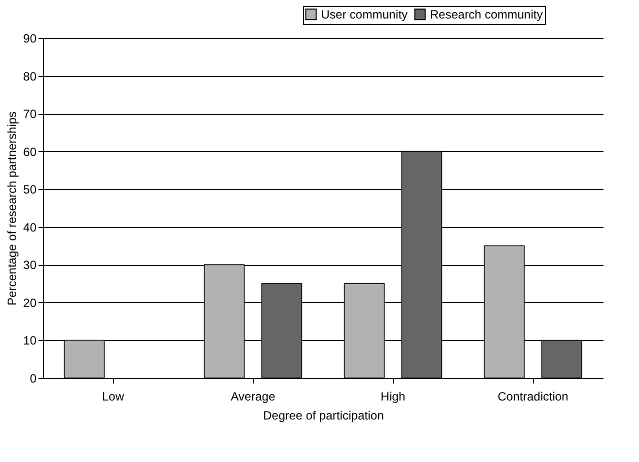  What do you see at coordinates (30, 189) in the screenshot?
I see `y-tick-label: 50` at bounding box center [30, 189].